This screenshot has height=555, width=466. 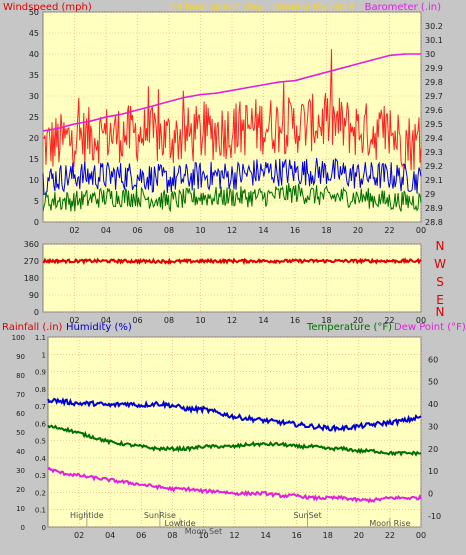 I want to click on wind-x-tick: 16, so click(x=295, y=230).